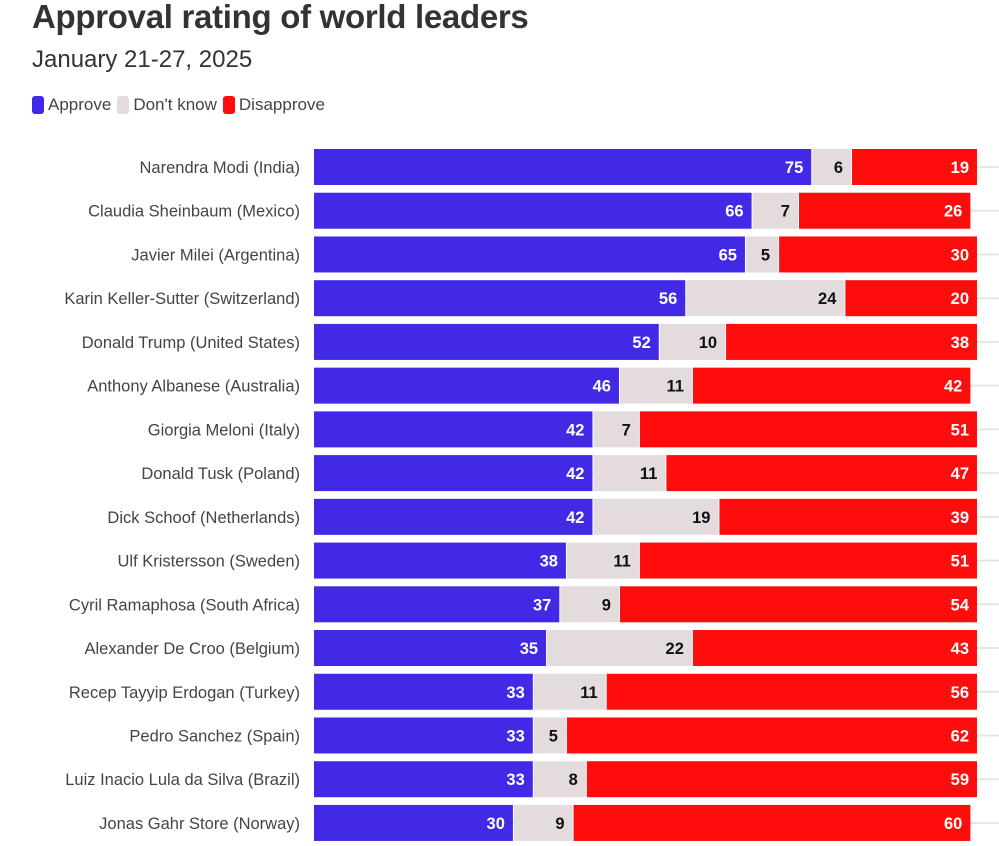  I want to click on data-label-disapprove: 60, so click(953, 824).